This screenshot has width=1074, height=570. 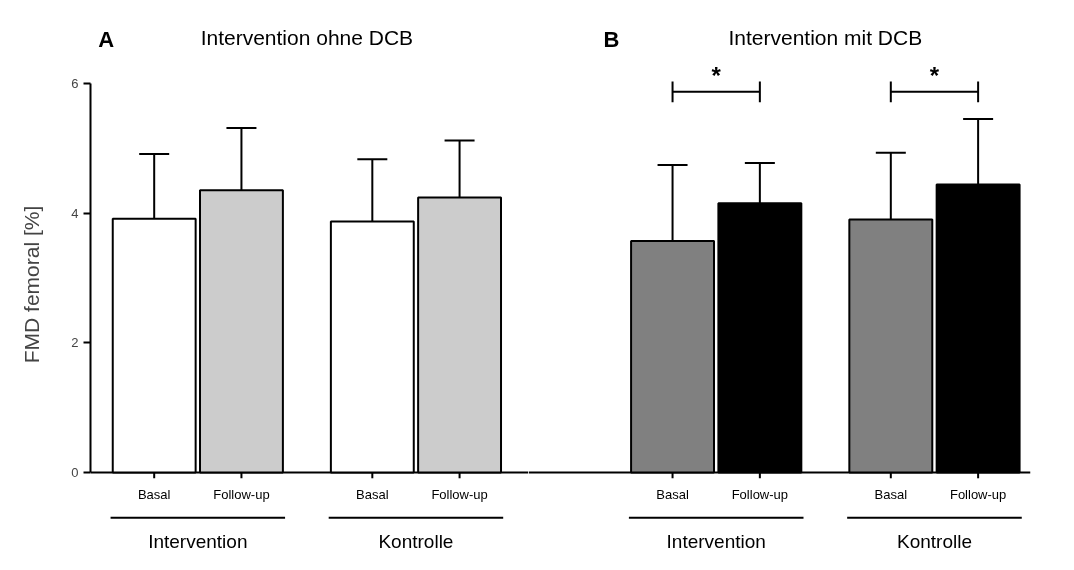 I want to click on text: B, so click(x=611, y=39).